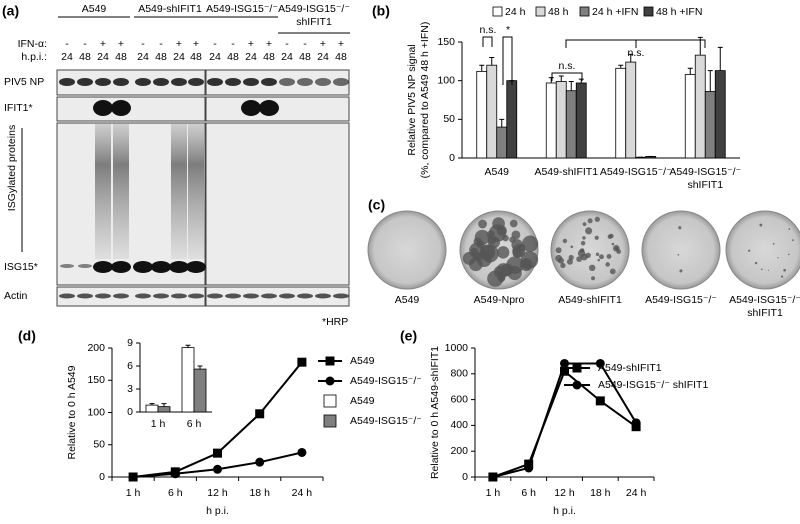 This screenshot has width=800, height=524. I want to click on legend-label: A549, so click(362, 401).